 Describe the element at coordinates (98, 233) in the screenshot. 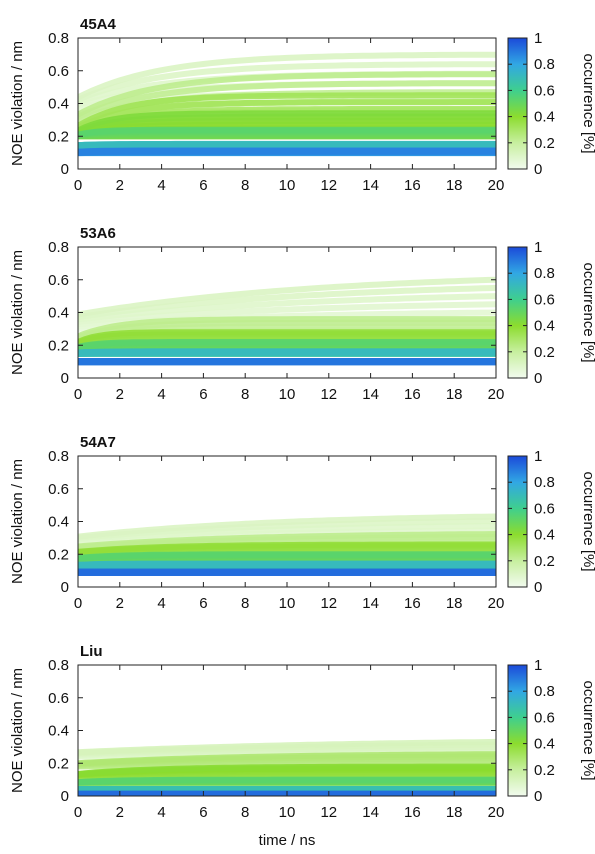

I see `panel-title: 53A6` at that location.